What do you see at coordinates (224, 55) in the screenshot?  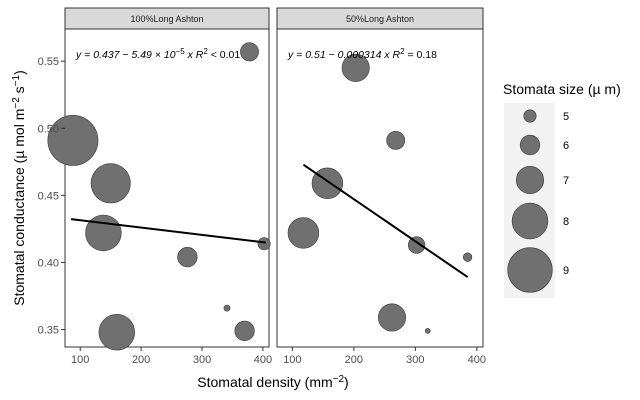 I see `panel-1-r2-value: < 0.01` at bounding box center [224, 55].